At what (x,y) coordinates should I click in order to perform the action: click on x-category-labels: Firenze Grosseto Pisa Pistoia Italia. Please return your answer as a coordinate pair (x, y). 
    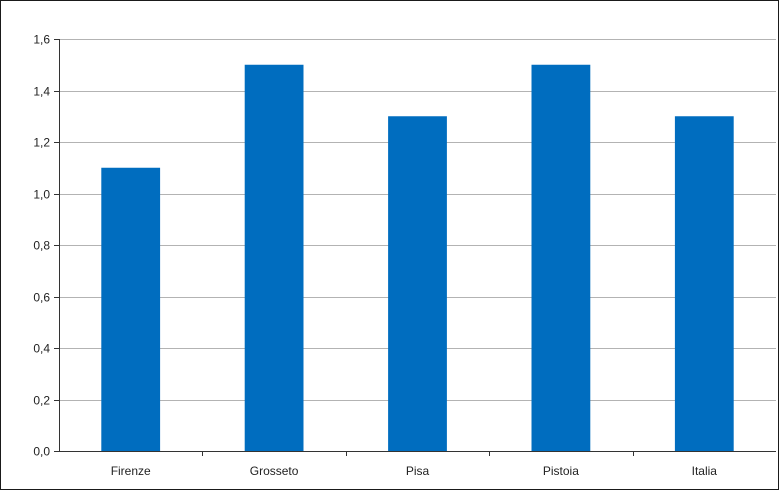
    Looking at the image, I should click on (414, 471).